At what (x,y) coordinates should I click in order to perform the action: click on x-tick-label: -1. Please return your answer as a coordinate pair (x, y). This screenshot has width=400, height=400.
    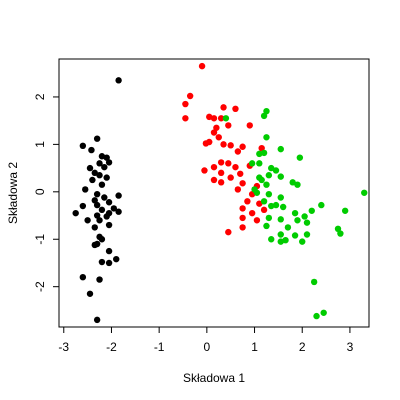
    Looking at the image, I should click on (159, 347).